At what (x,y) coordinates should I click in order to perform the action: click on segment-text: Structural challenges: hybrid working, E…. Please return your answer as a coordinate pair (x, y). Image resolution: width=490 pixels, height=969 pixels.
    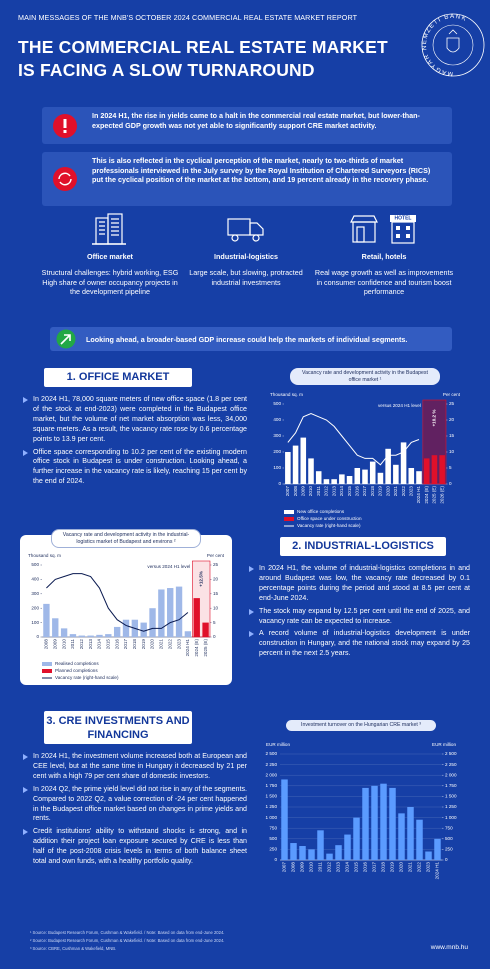
    Looking at the image, I should click on (110, 282).